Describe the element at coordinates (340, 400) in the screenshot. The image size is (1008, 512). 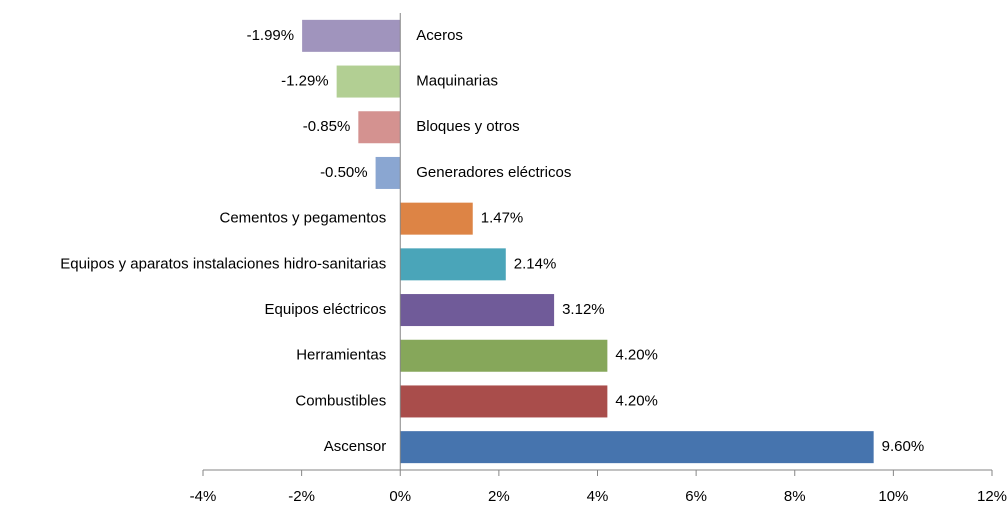
I see `category-label: Combustibles` at that location.